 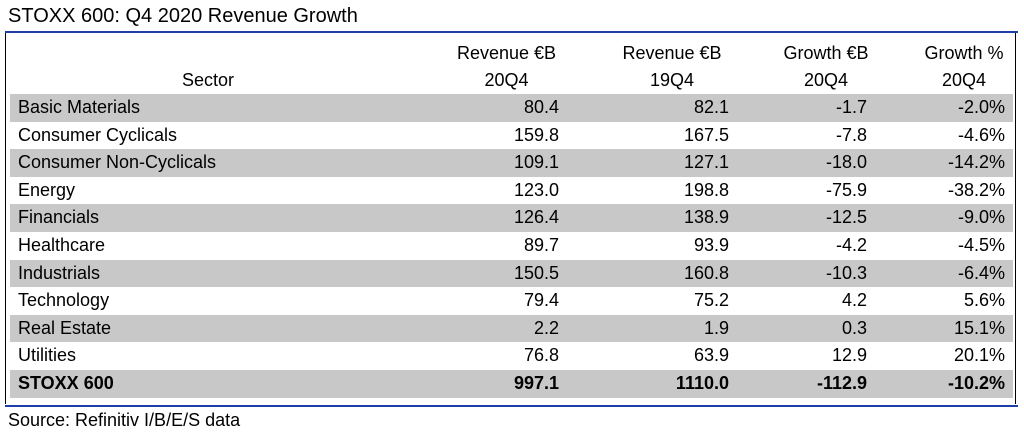 What do you see at coordinates (511, 406) in the screenshot?
I see `bottom-rule` at bounding box center [511, 406].